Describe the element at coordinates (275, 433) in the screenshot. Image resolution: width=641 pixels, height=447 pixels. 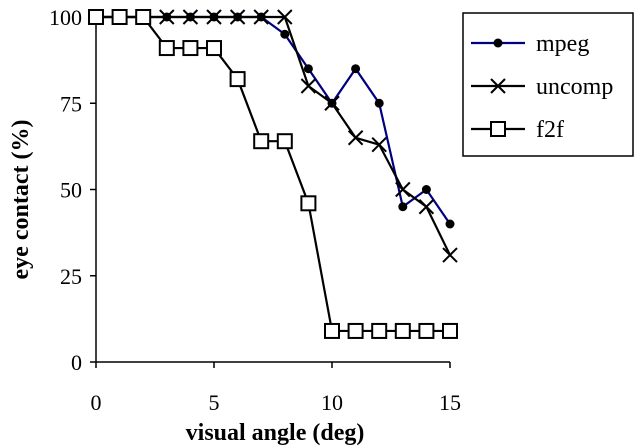
I see `x-axis-title: visual angle (deg)` at that location.